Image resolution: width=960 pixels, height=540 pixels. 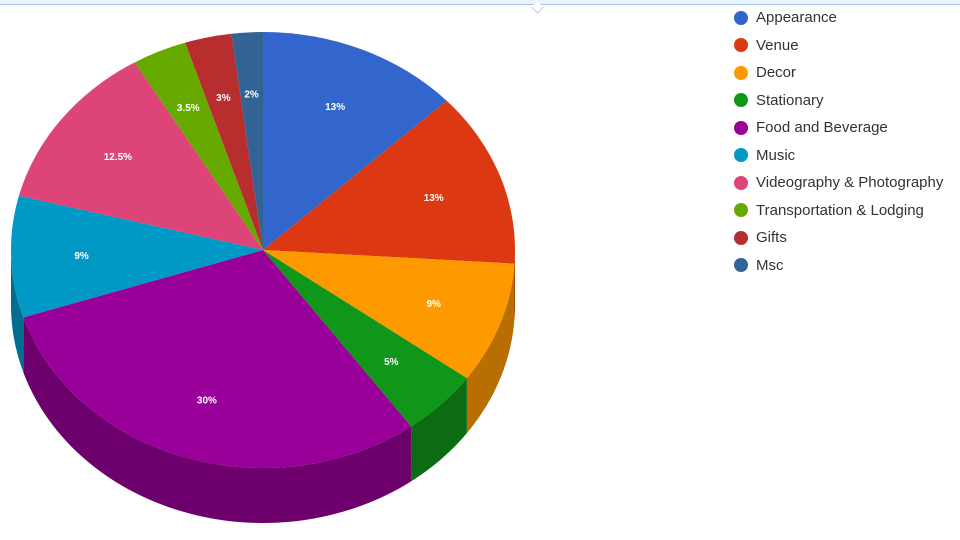 What do you see at coordinates (514, 284) in the screenshot?
I see `pie-side-venue` at bounding box center [514, 284].